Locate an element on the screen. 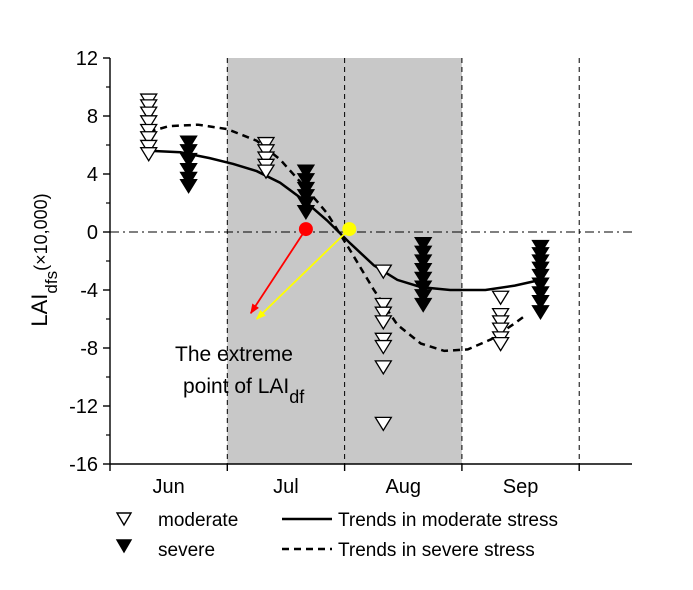 This screenshot has height=590, width=693. x-tick-label-0: Jun is located at coordinates (169, 487).